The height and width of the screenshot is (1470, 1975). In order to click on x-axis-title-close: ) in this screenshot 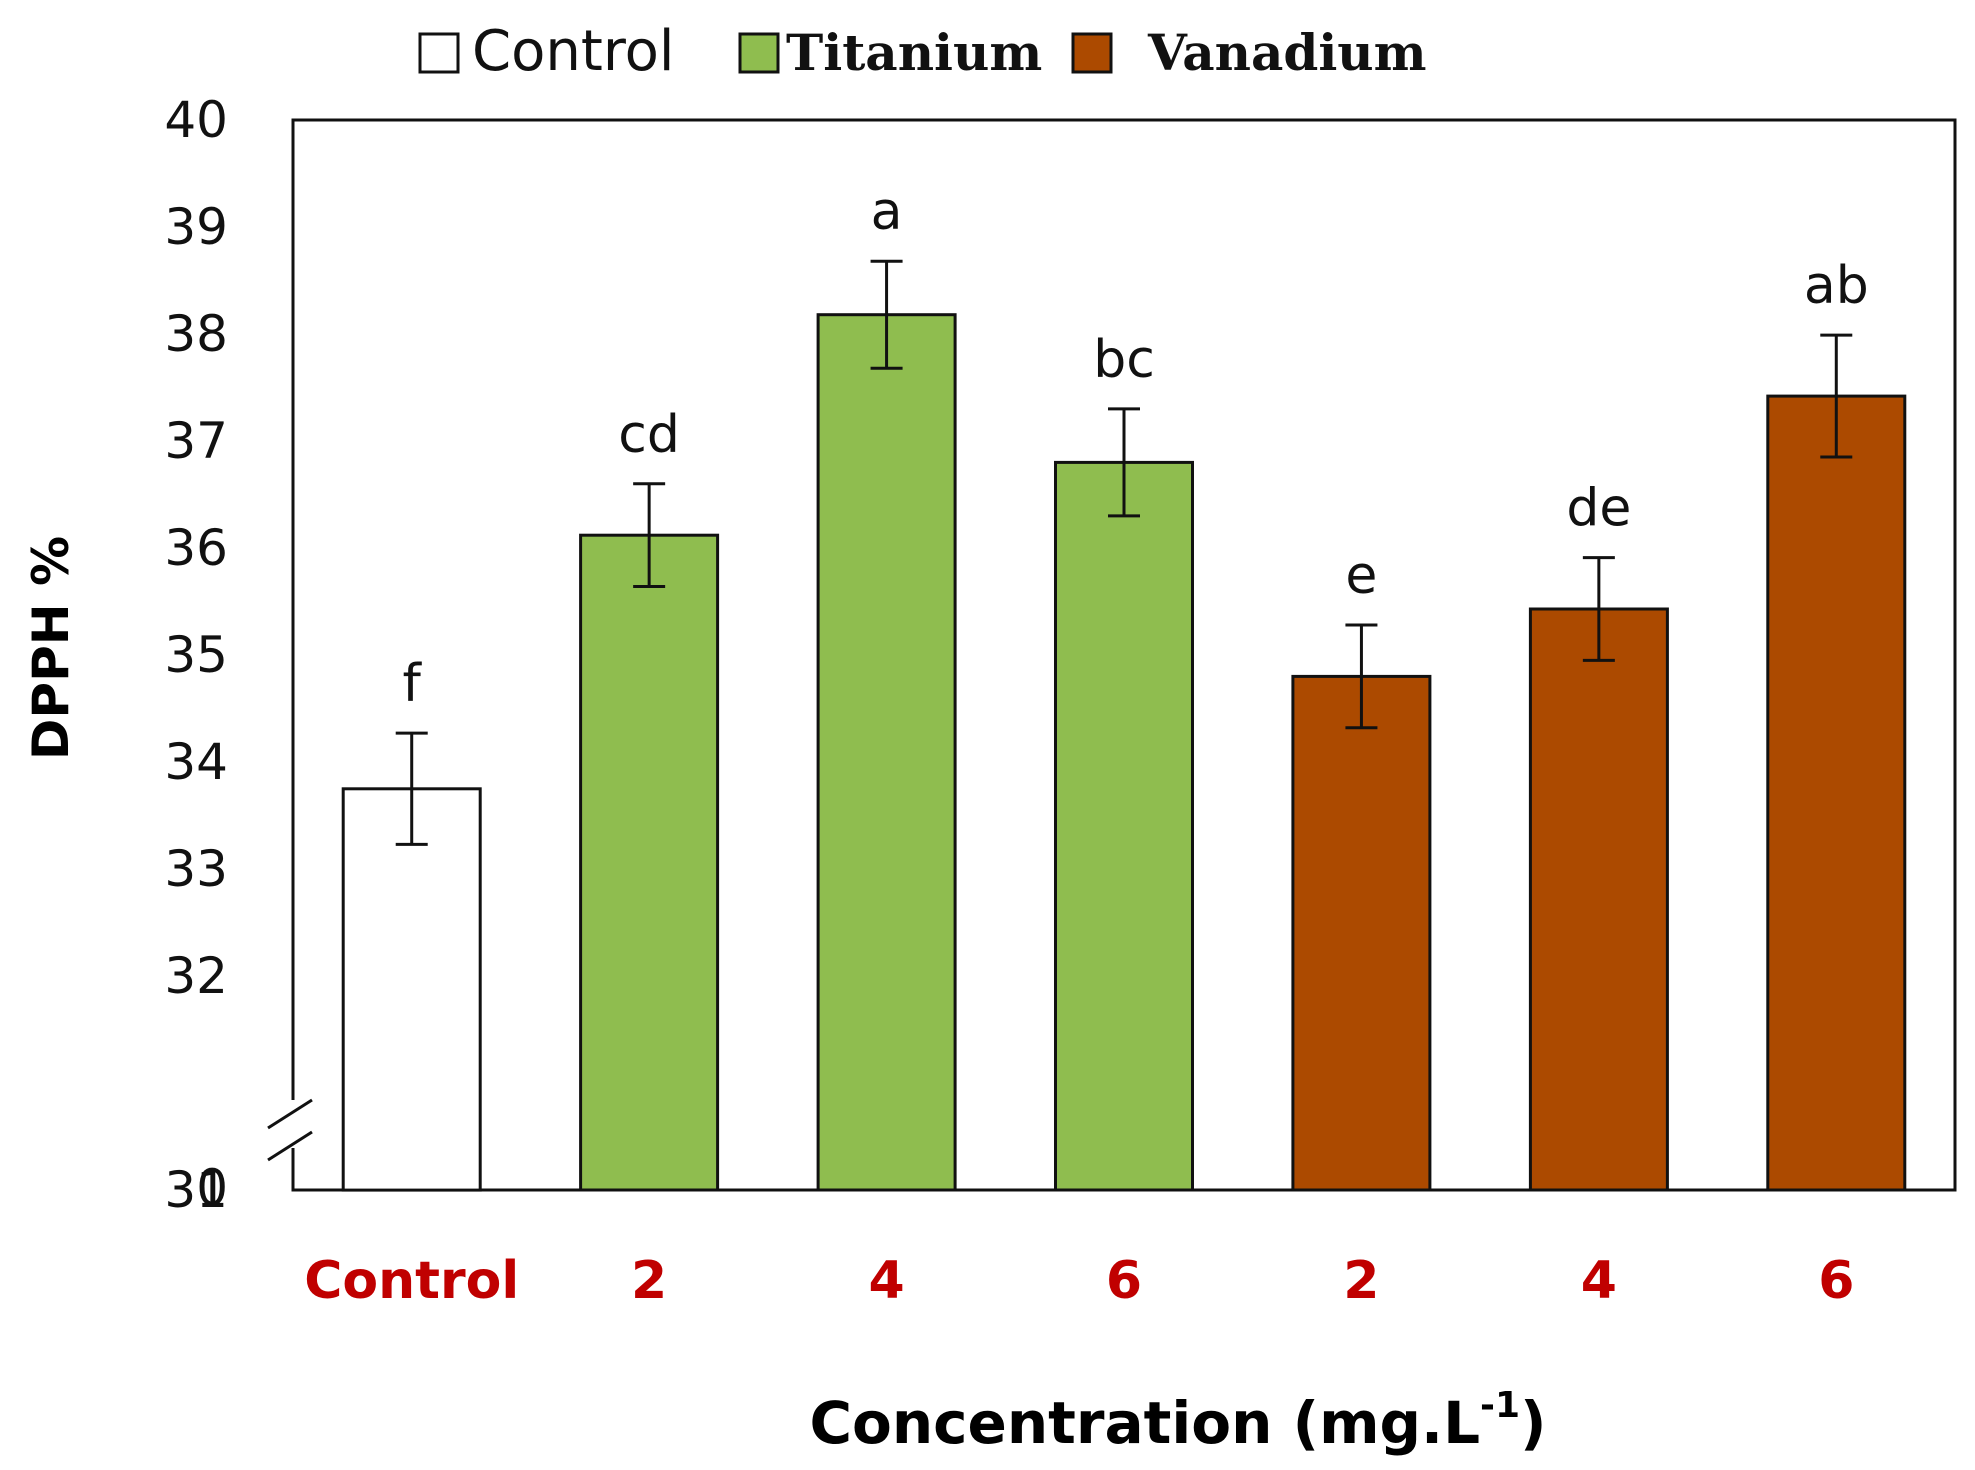, I will do `click(1533, 1423)`.